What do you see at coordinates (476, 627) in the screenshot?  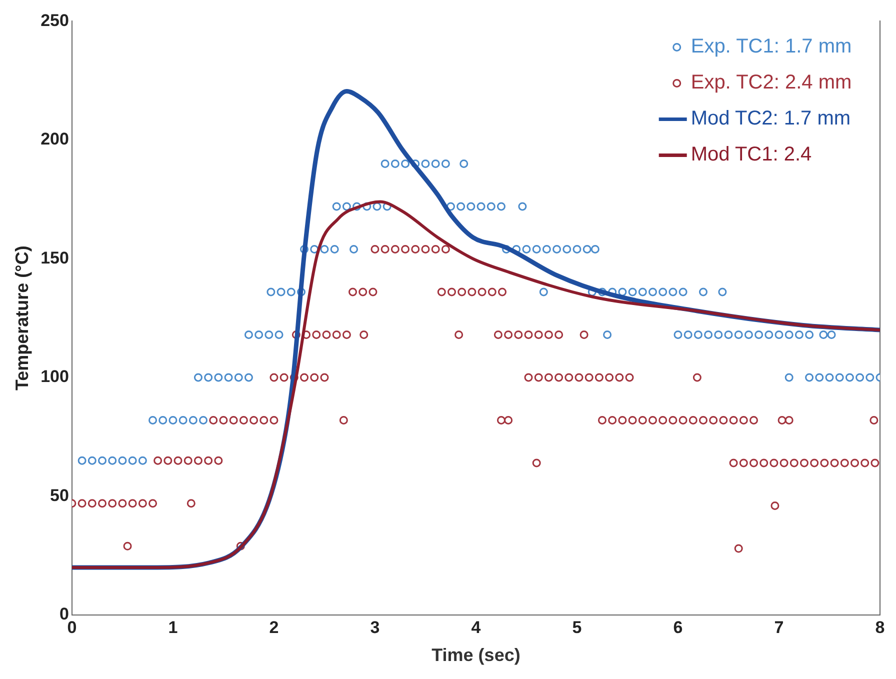 I see `x-tick-label: 4` at bounding box center [476, 627].